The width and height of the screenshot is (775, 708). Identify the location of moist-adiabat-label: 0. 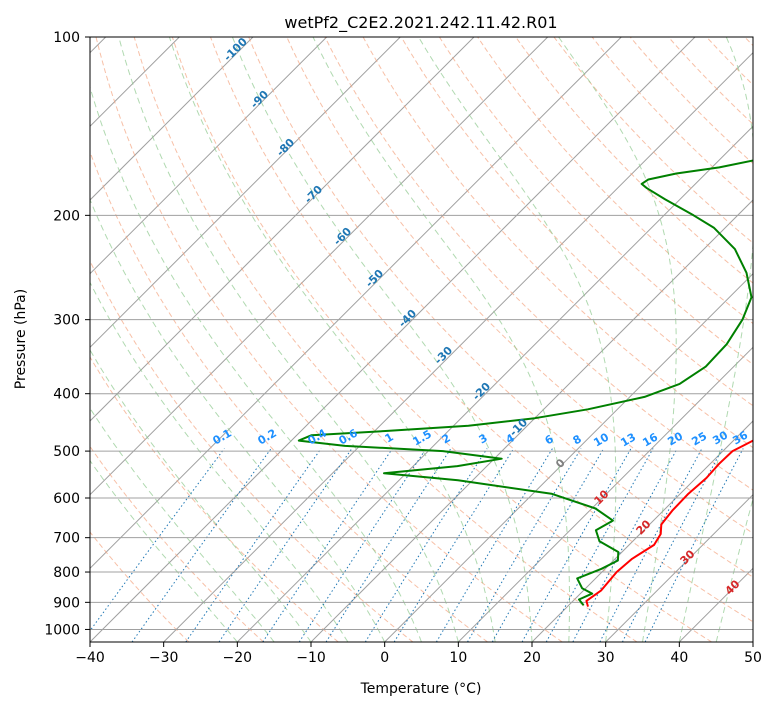
(560, 463).